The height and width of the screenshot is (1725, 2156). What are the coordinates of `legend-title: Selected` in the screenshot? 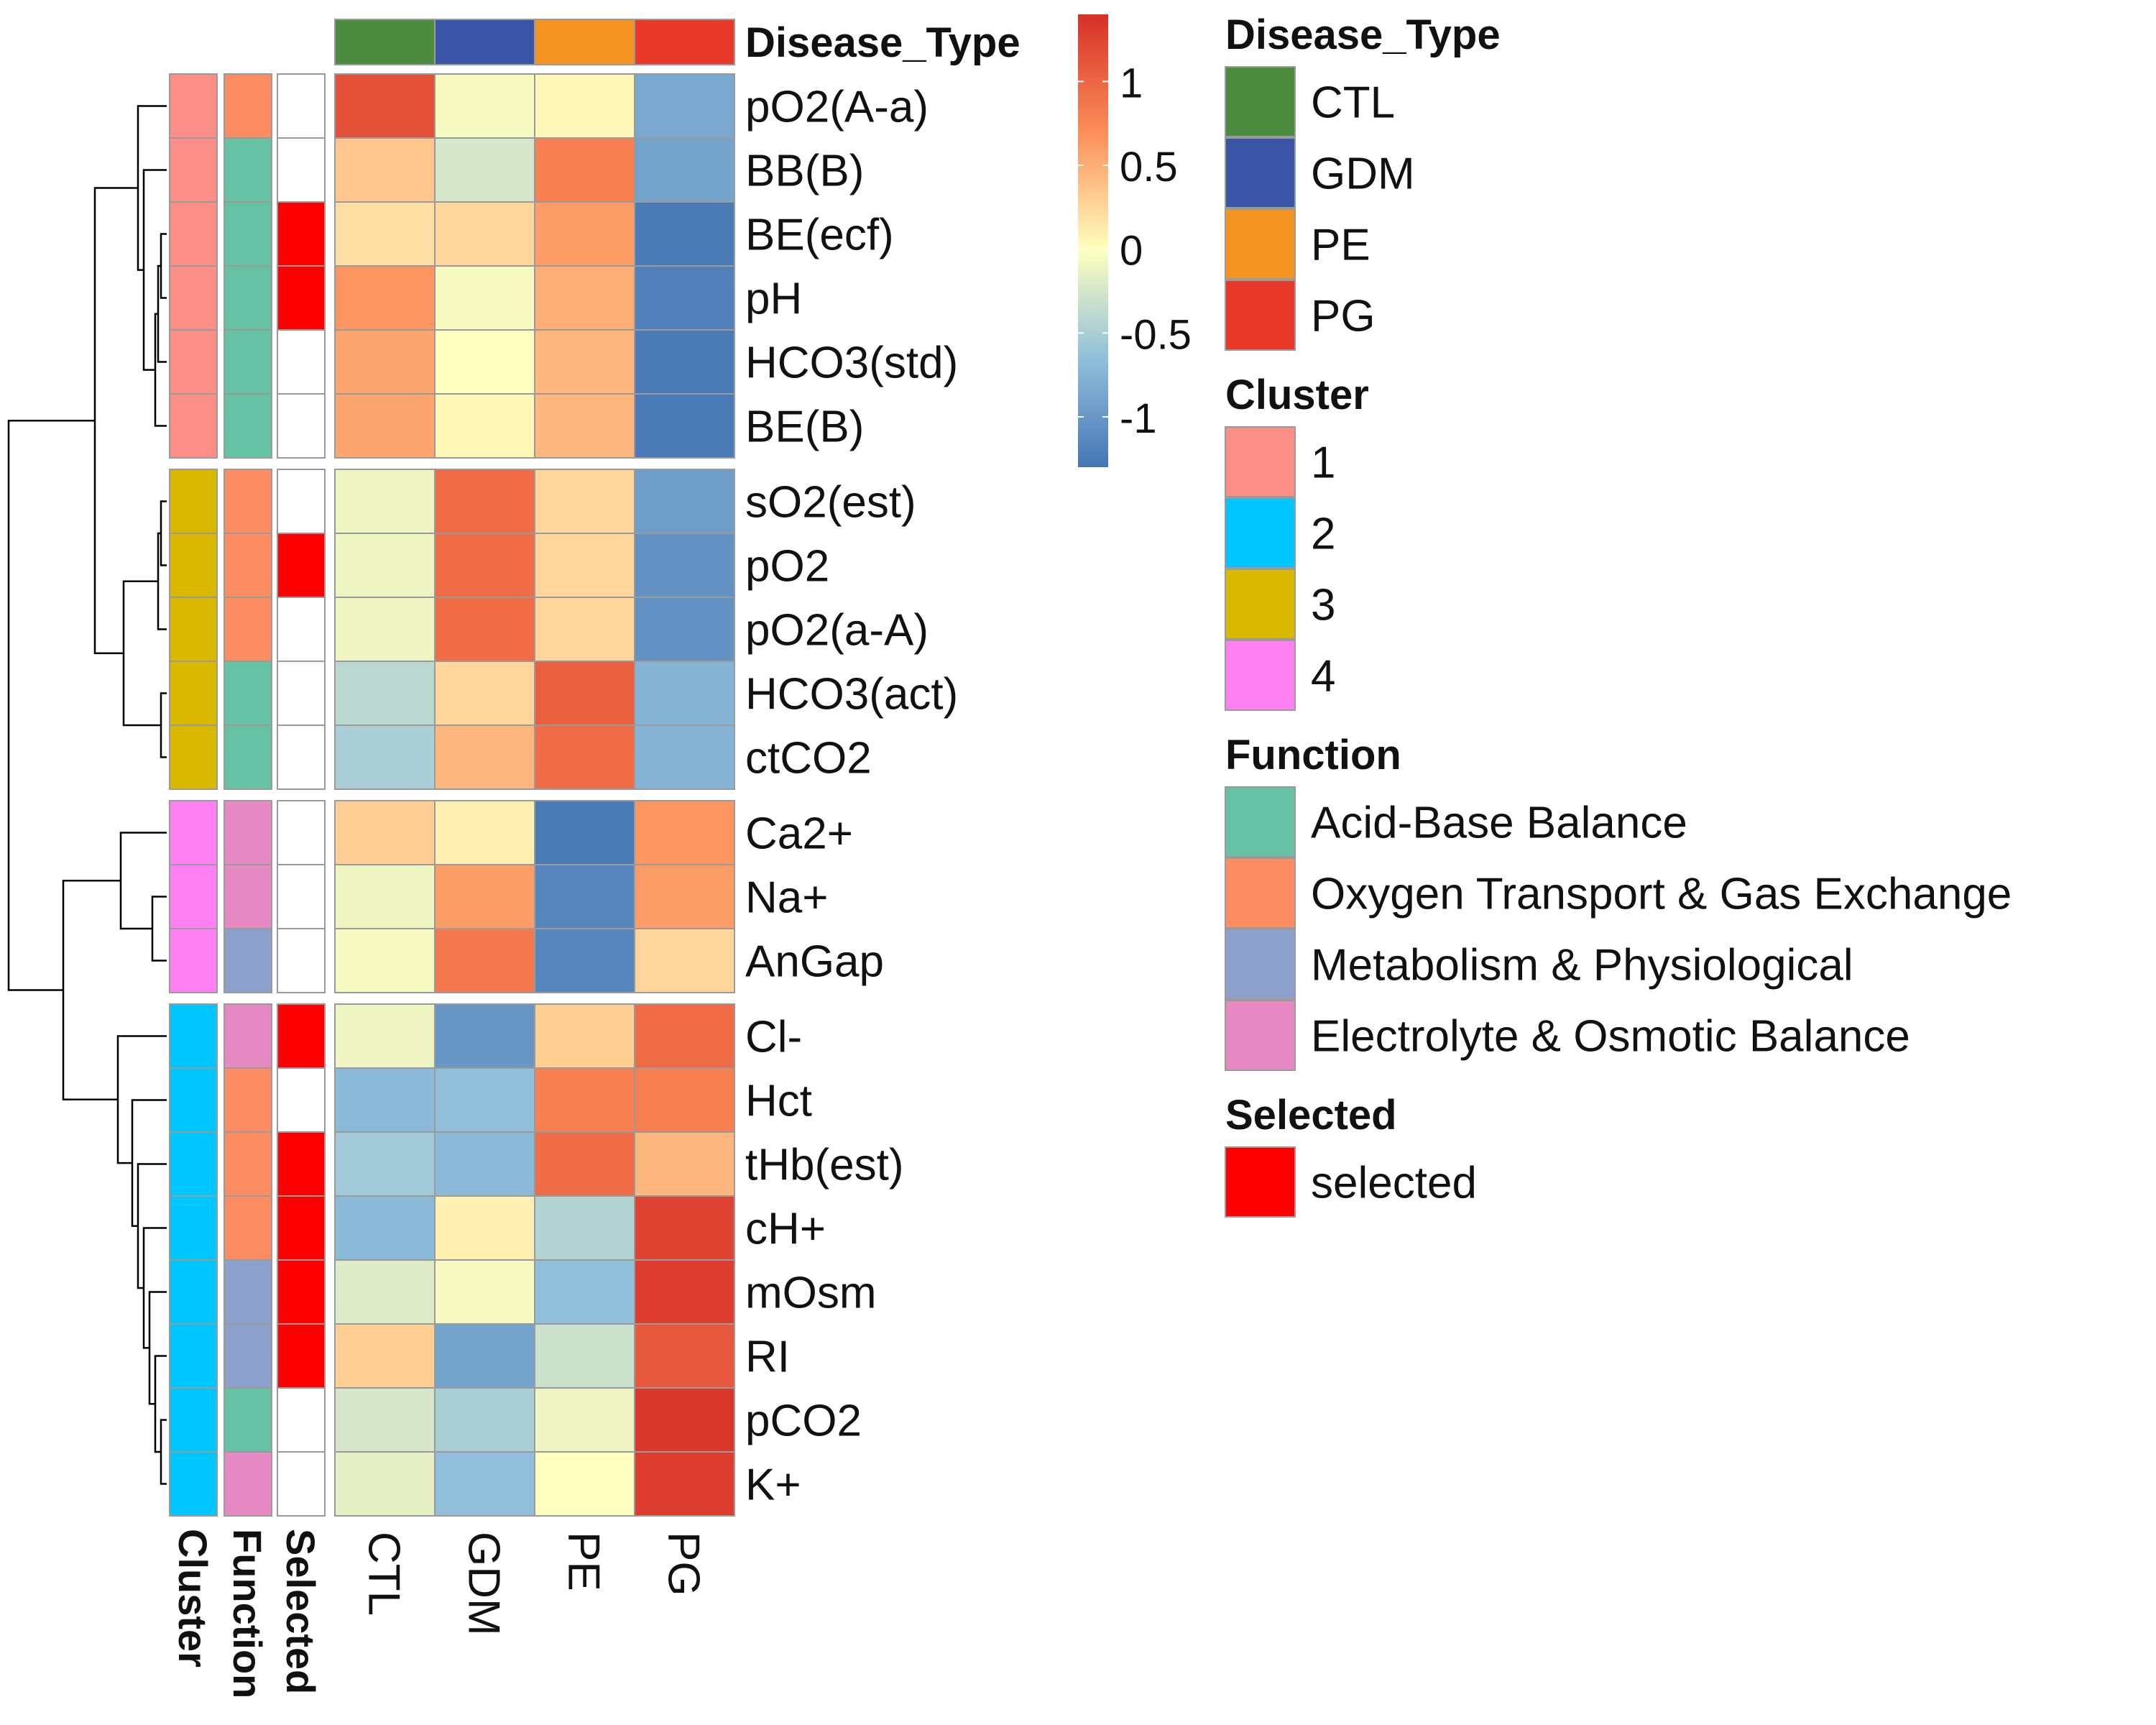 It's located at (1311, 1115).